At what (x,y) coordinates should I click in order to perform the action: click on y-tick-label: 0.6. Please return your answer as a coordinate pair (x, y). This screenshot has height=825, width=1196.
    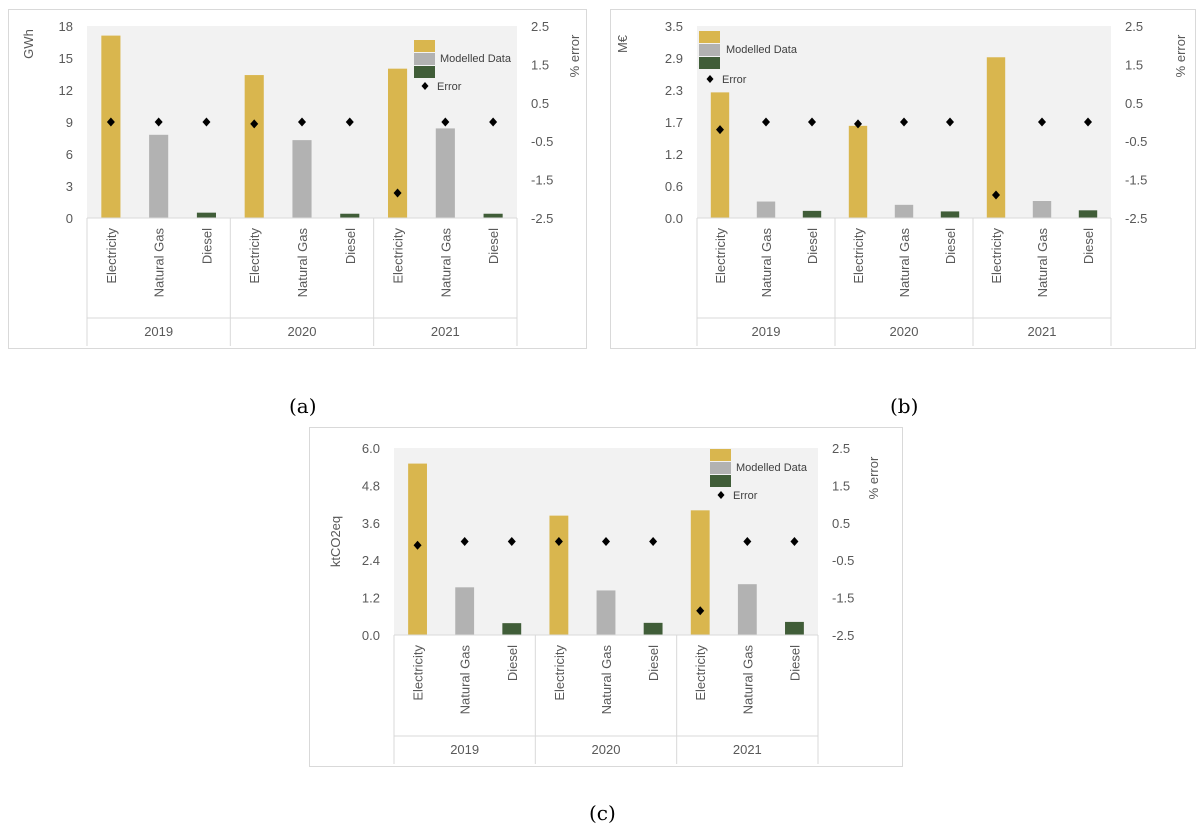
    Looking at the image, I should click on (674, 186).